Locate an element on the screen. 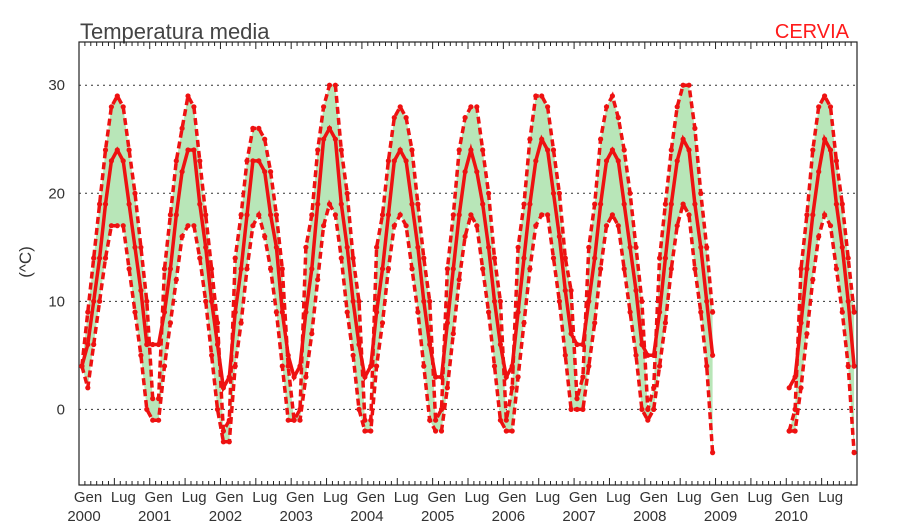 Image resolution: width=903 pixels, height=531 pixels. year-label: 2010 is located at coordinates (791, 516).